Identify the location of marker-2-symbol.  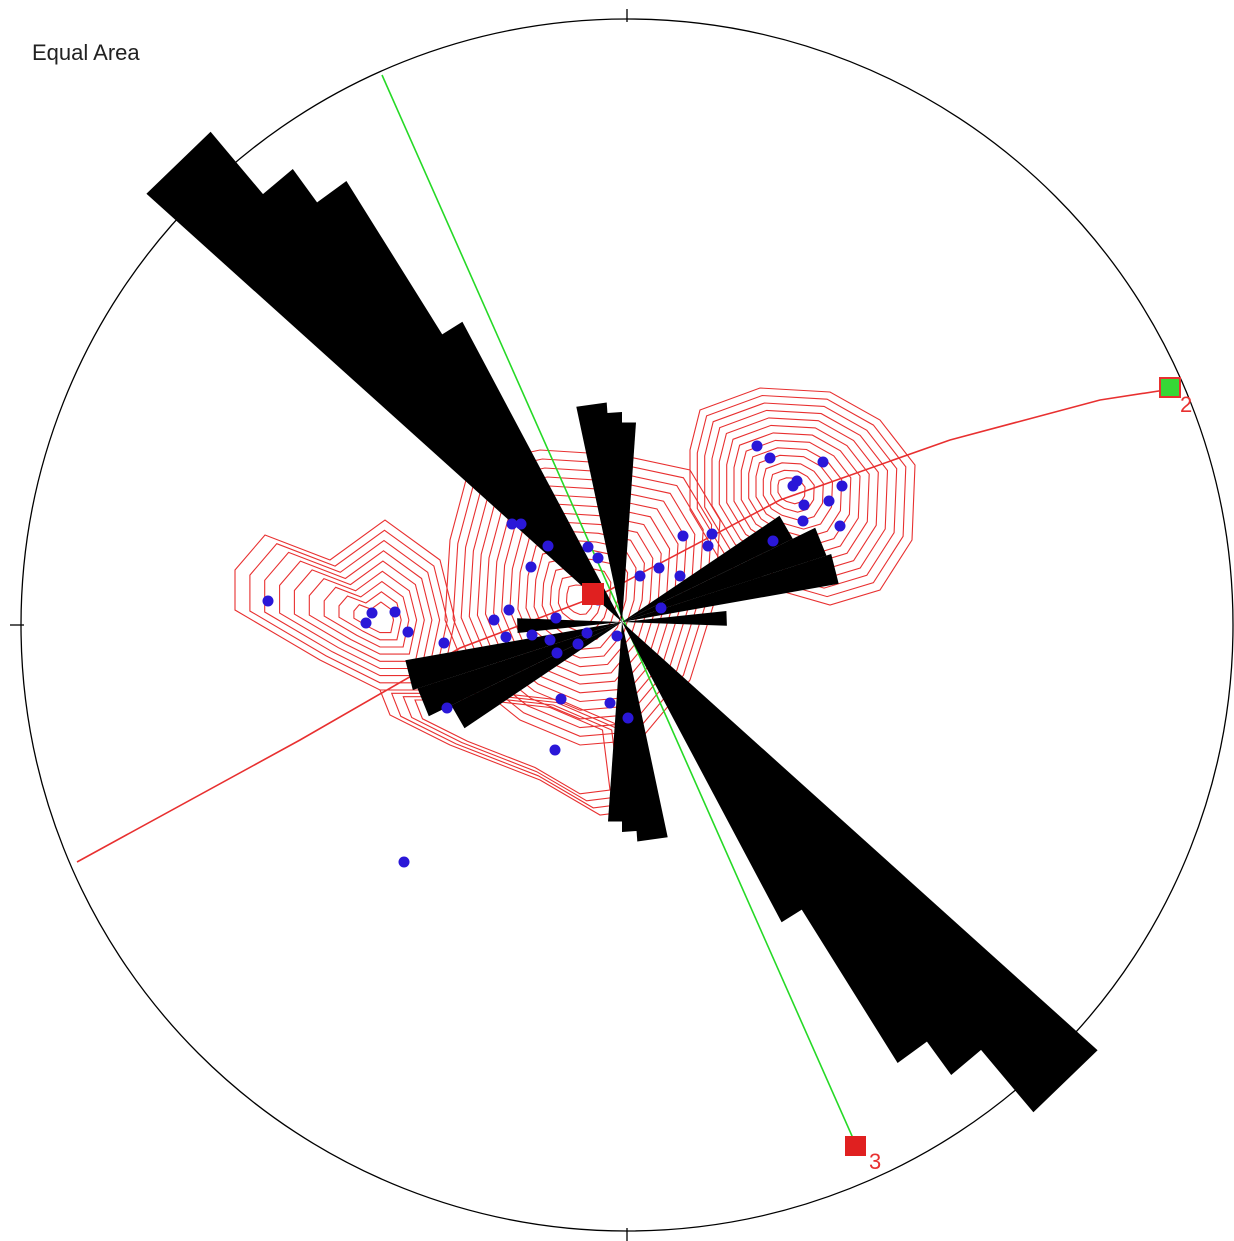
(1170, 387).